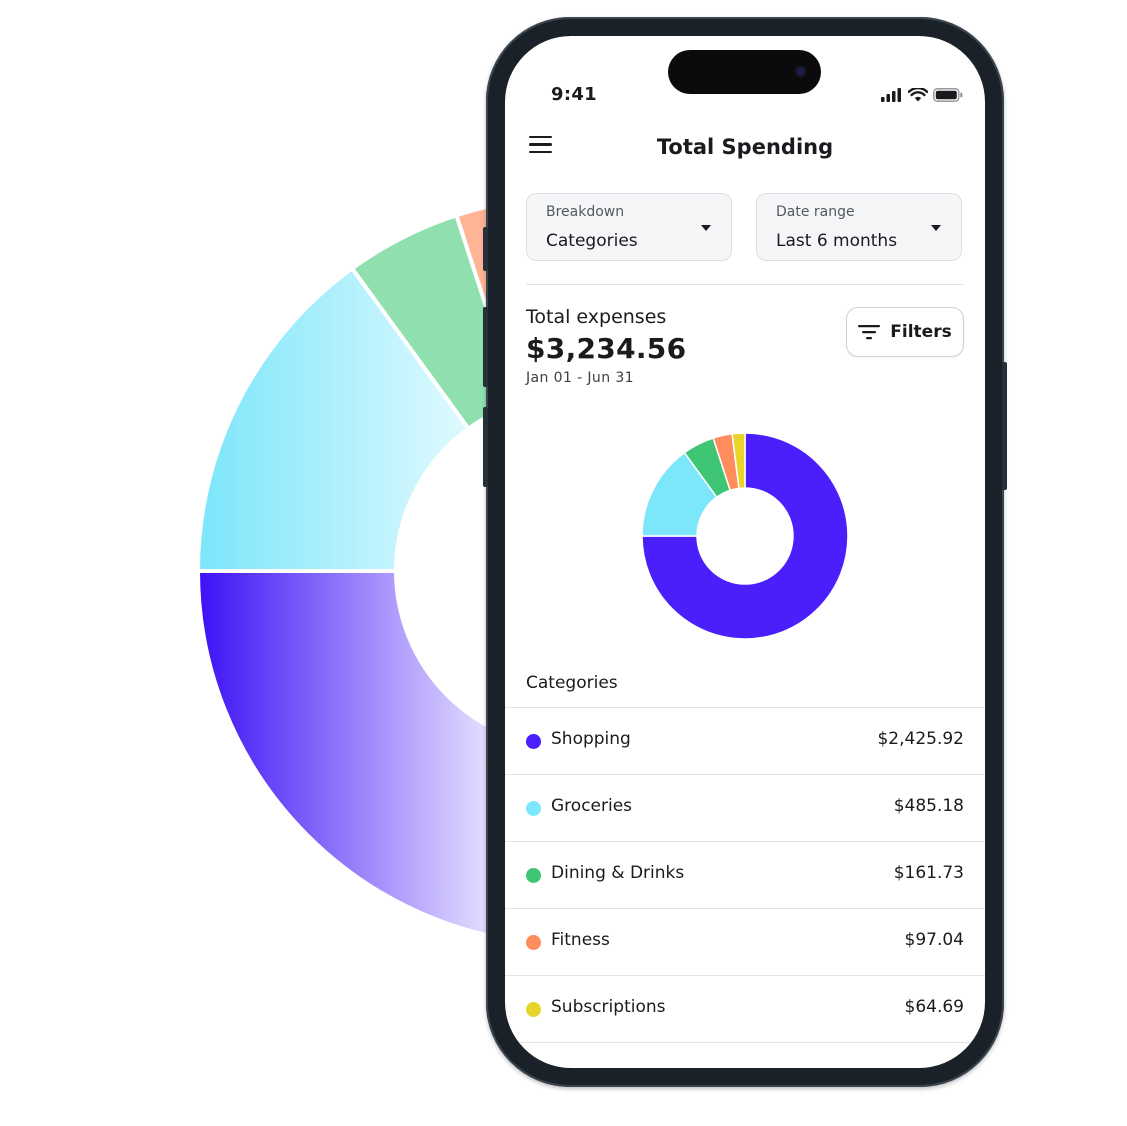 Image resolution: width=1127 pixels, height=1126 pixels. I want to click on donut-slice-subscriptions, so click(738, 461).